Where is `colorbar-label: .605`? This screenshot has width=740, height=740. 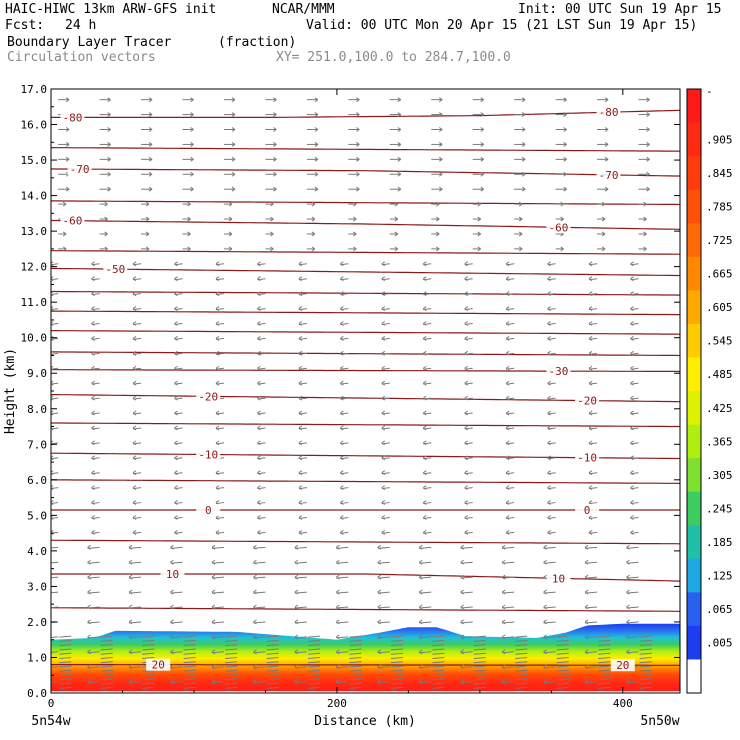
colorbar-label: .605 is located at coordinates (719, 307).